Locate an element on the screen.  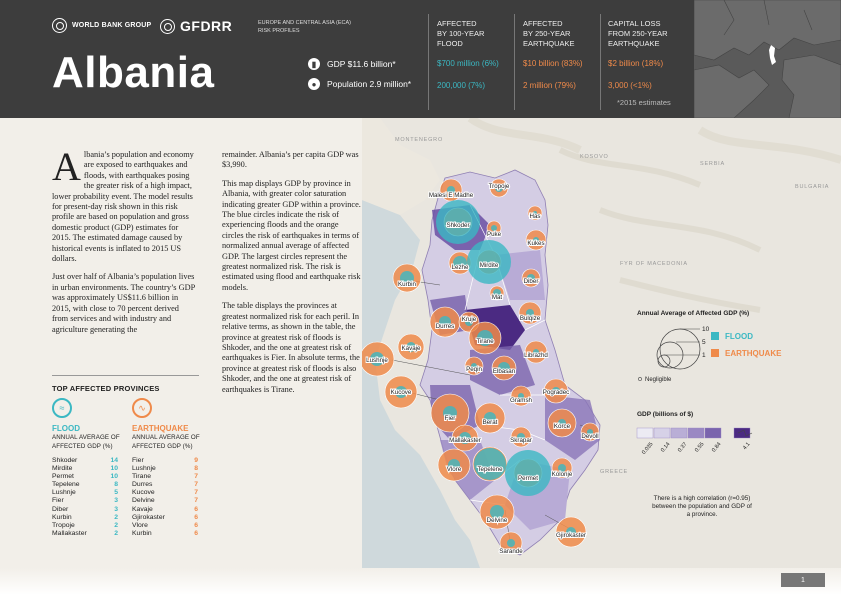
list-item: Gjirokaster 6 is located at coordinates (165, 518).